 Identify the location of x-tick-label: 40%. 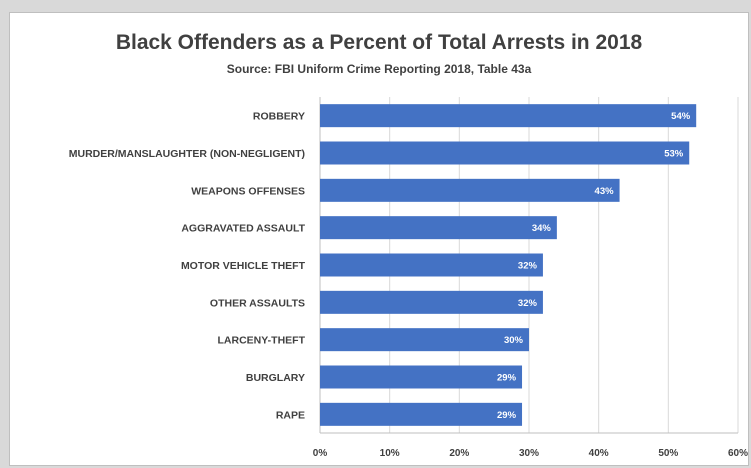
(599, 453).